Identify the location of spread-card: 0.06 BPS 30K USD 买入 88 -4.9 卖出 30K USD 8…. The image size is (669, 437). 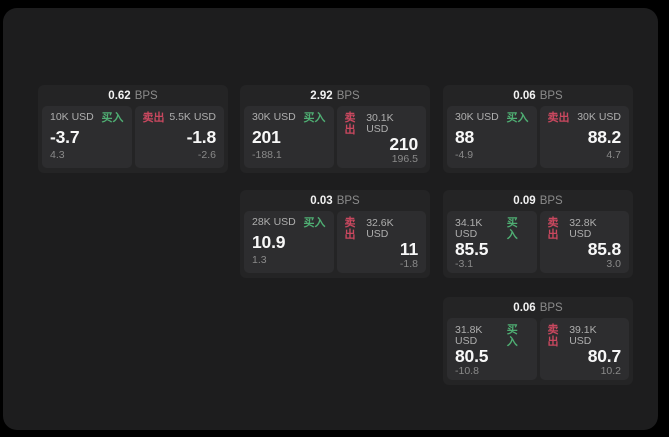
(538, 129).